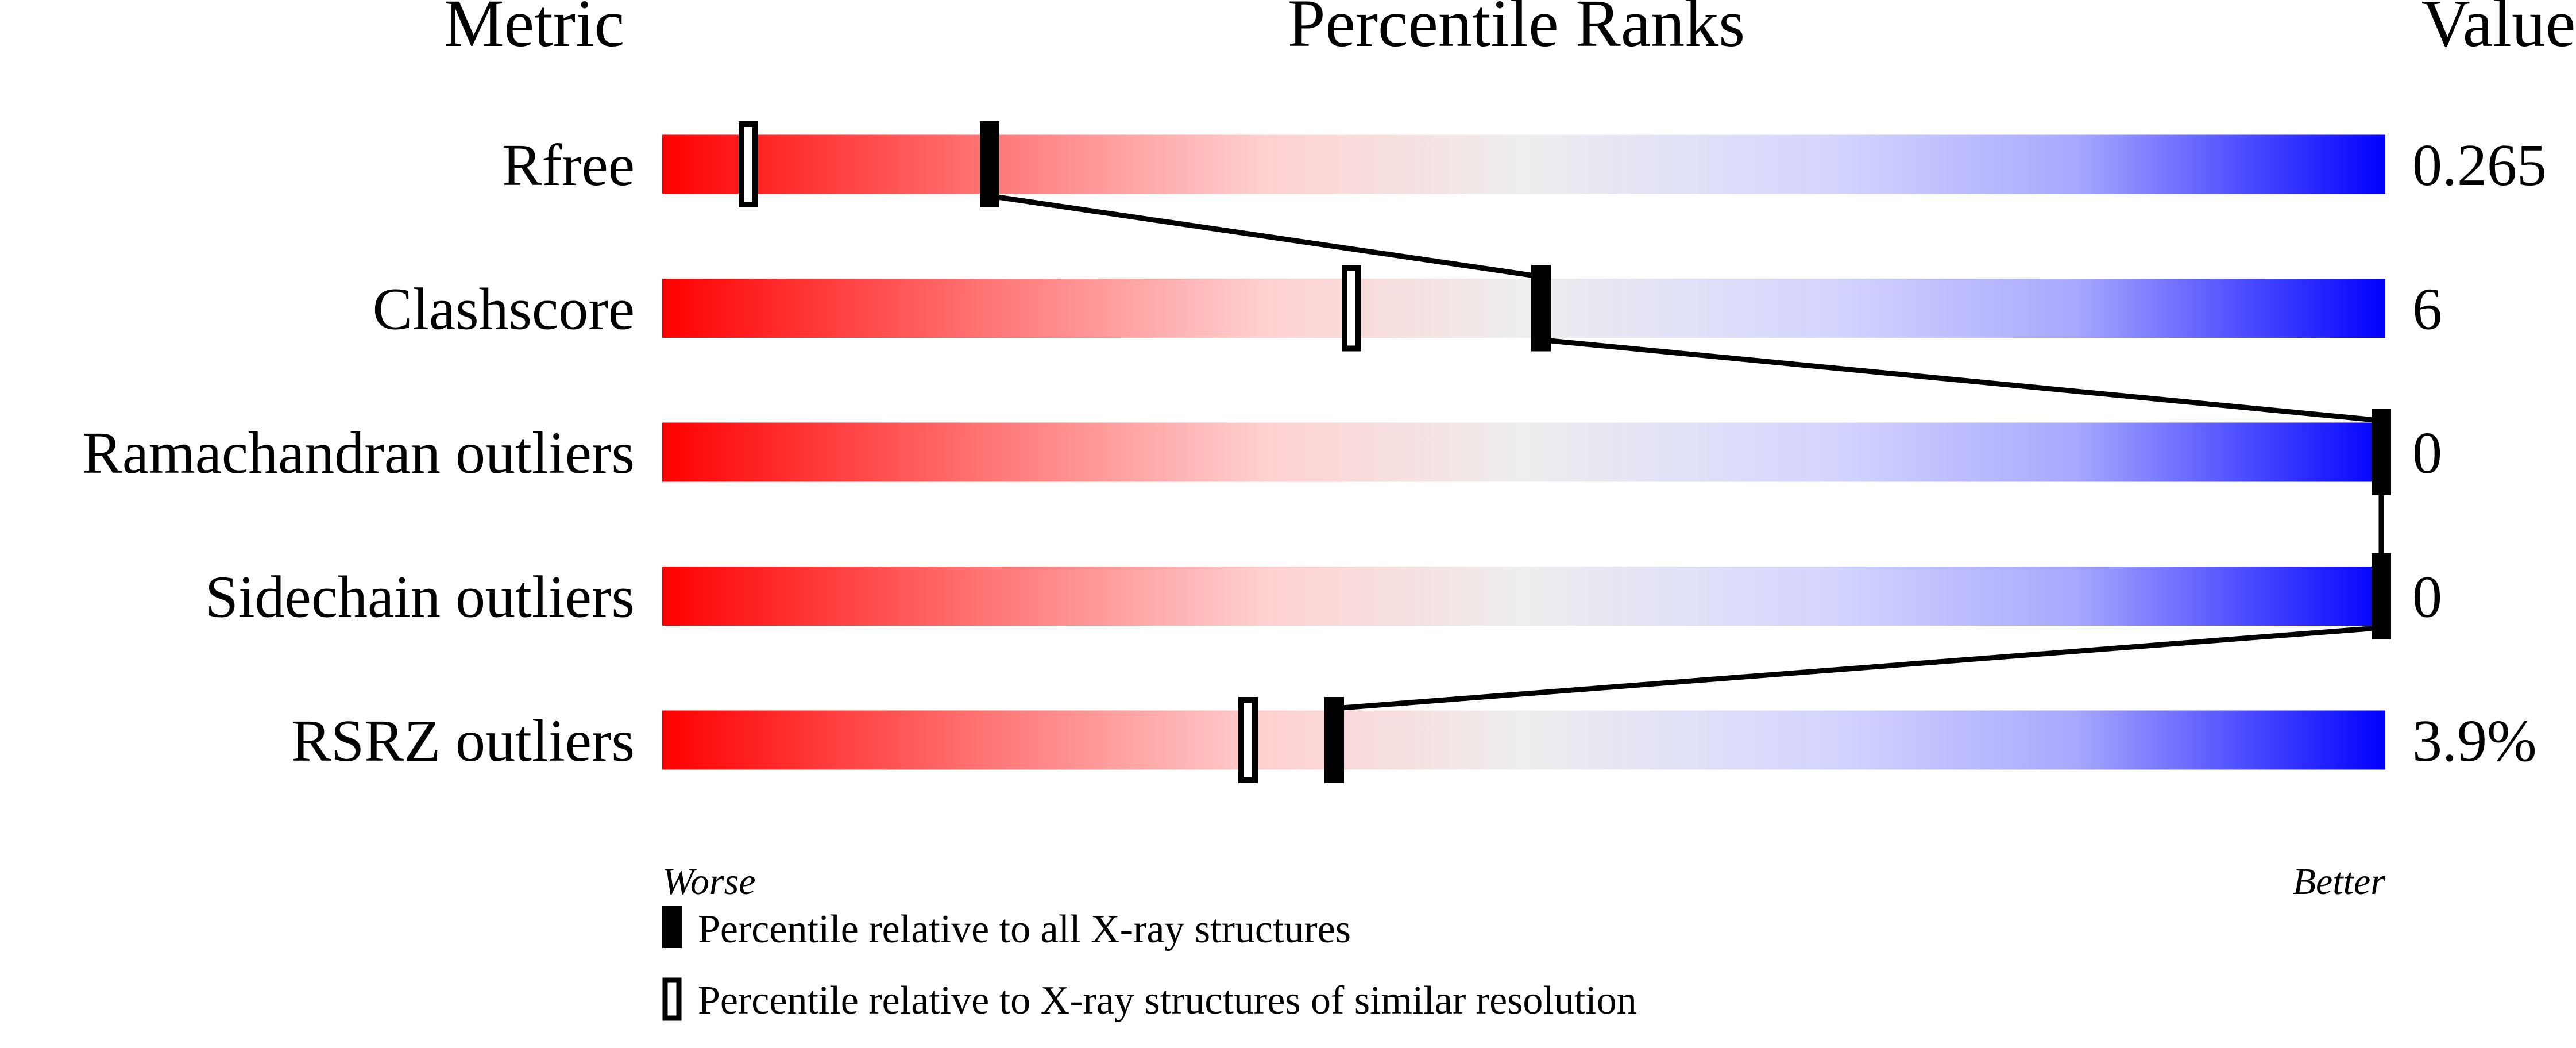 The height and width of the screenshot is (1048, 2576). What do you see at coordinates (420, 597) in the screenshot?
I see `metric-label: Sidechain outliers` at bounding box center [420, 597].